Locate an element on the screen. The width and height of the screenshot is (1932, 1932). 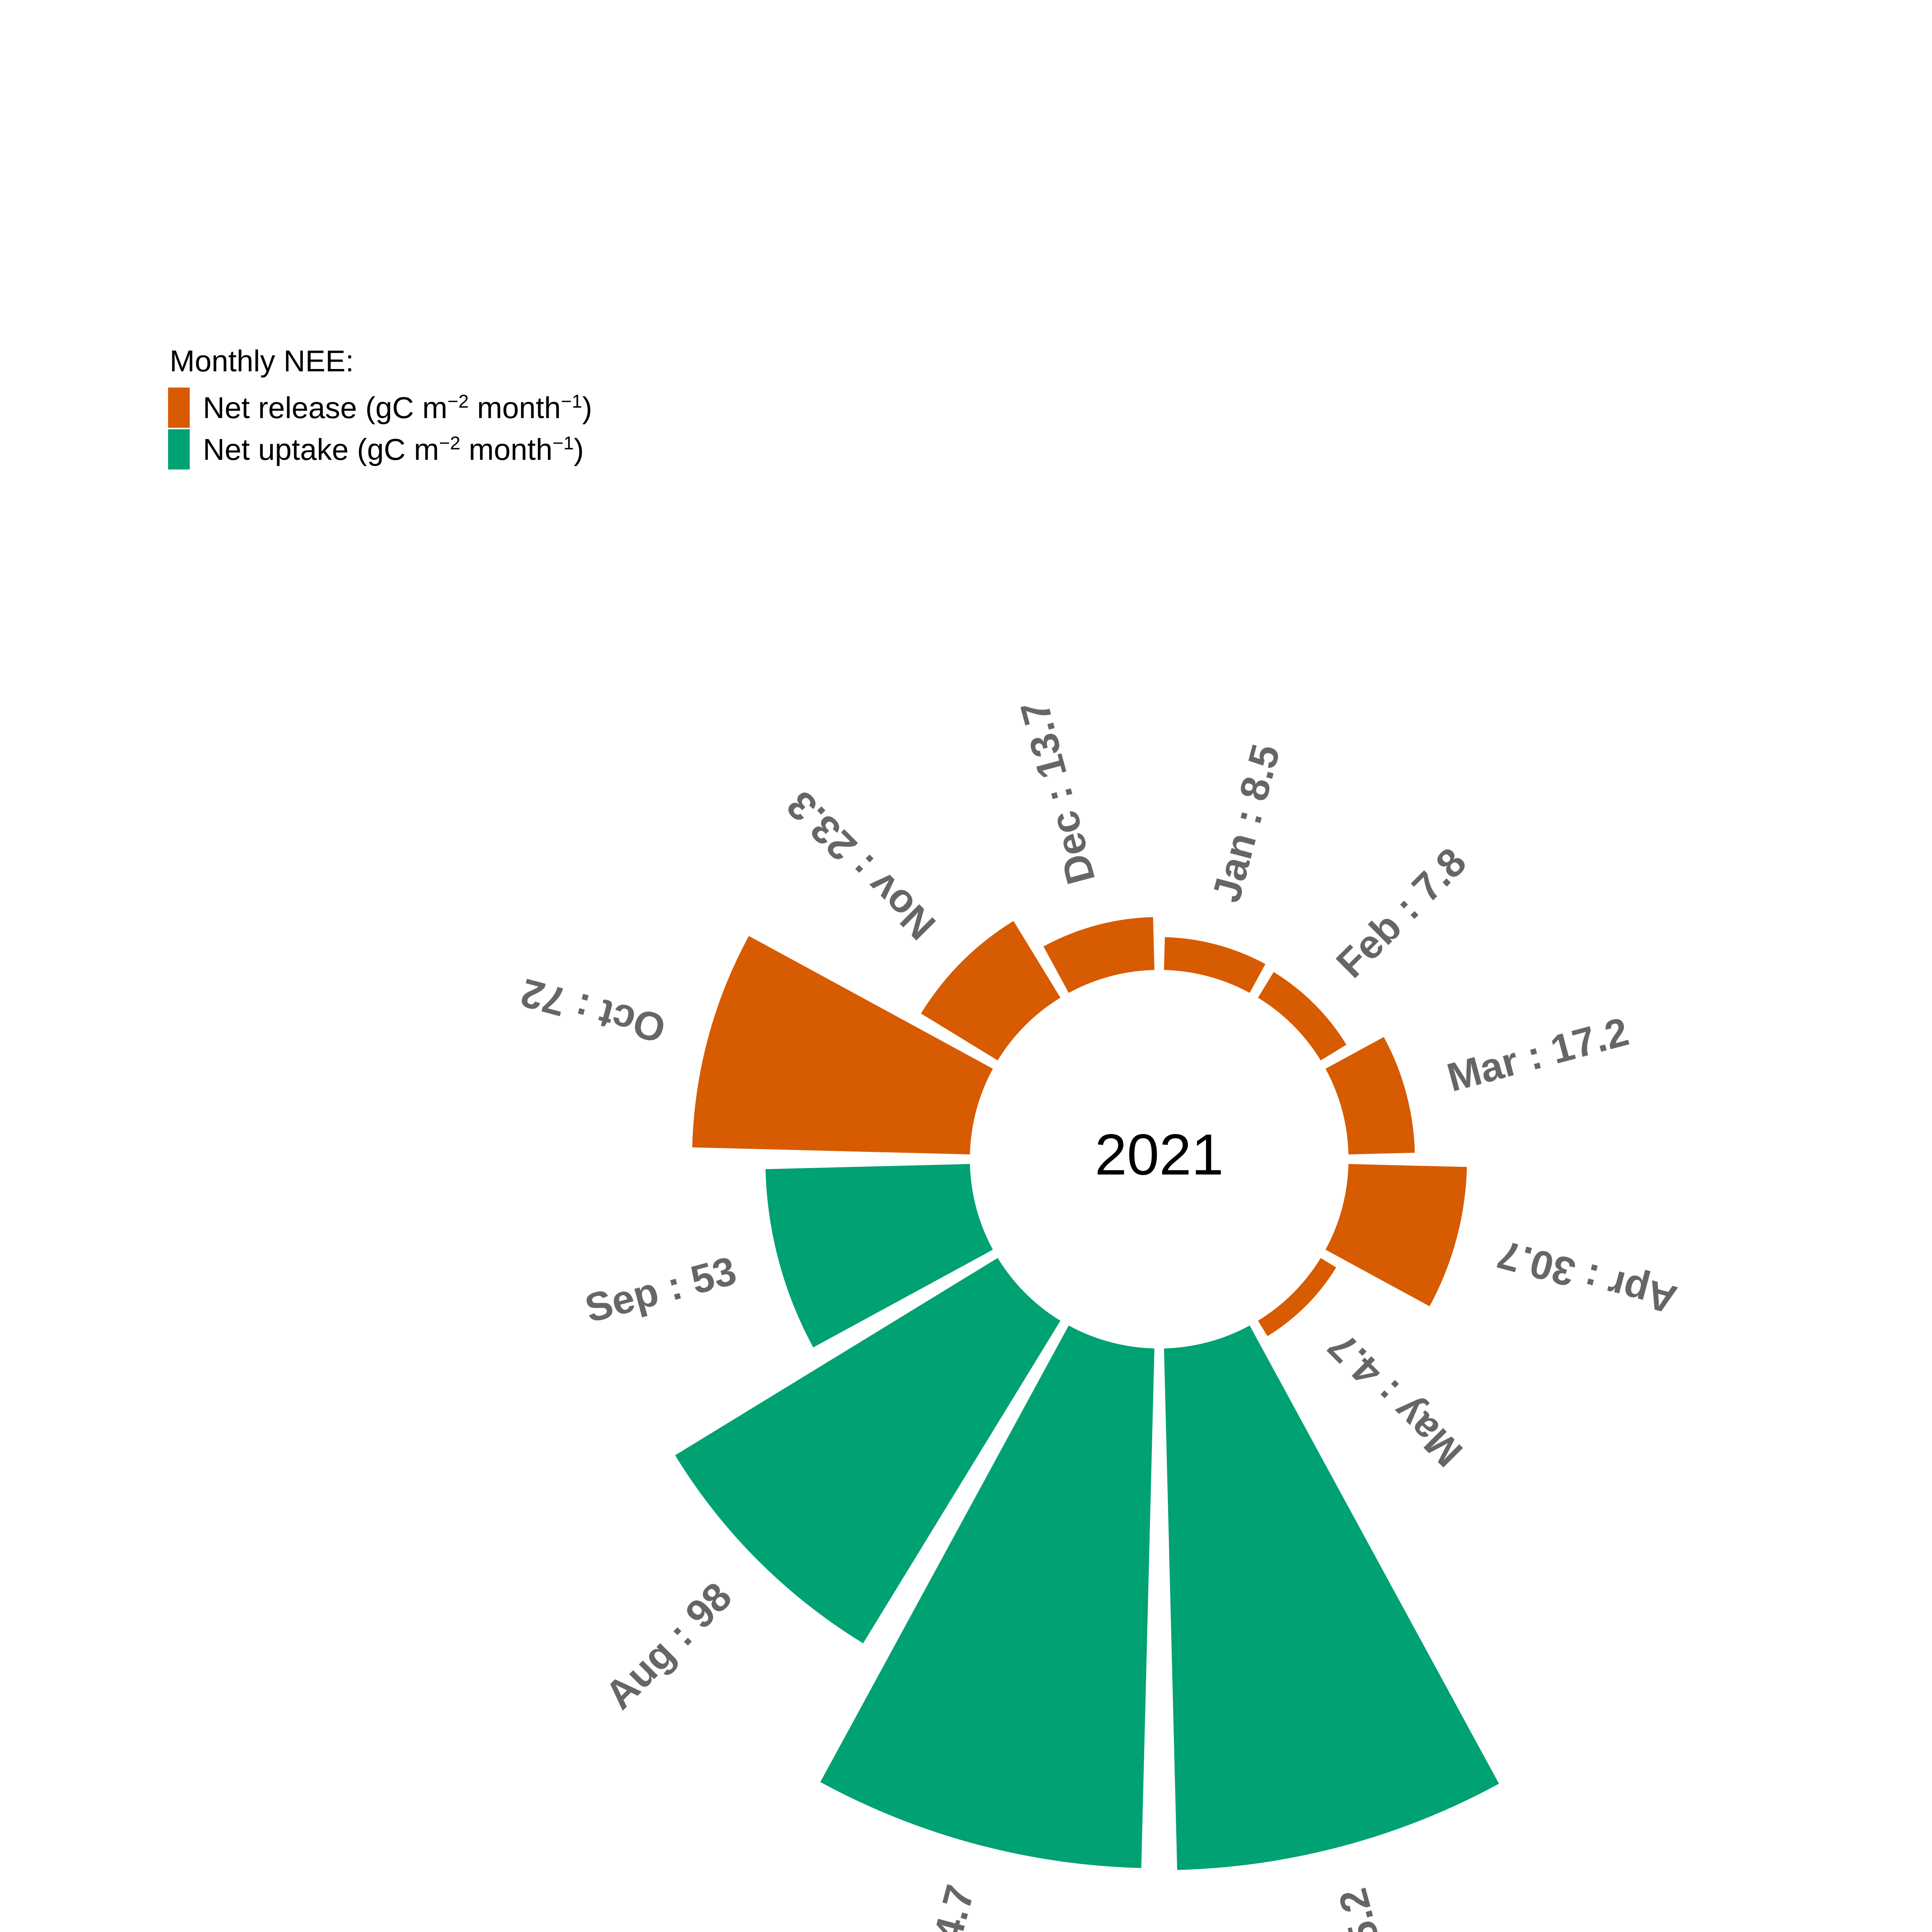
rose-label-mar: Mar : 17.2 is located at coordinates (1538, 1055).